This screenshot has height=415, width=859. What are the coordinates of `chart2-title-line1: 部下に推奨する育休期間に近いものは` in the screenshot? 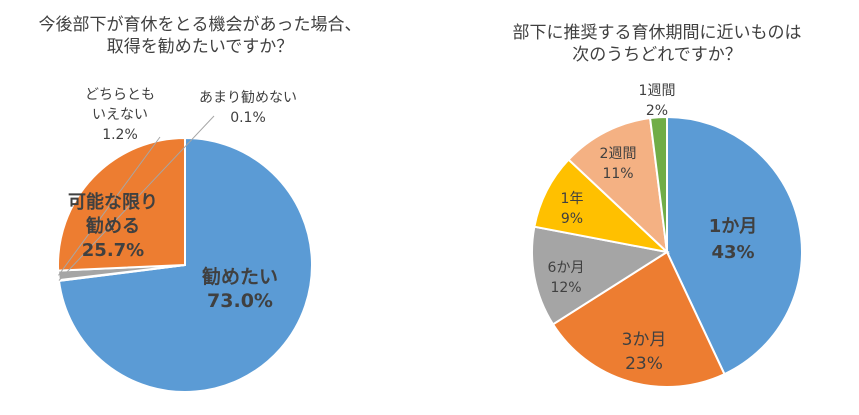 It's located at (657, 33).